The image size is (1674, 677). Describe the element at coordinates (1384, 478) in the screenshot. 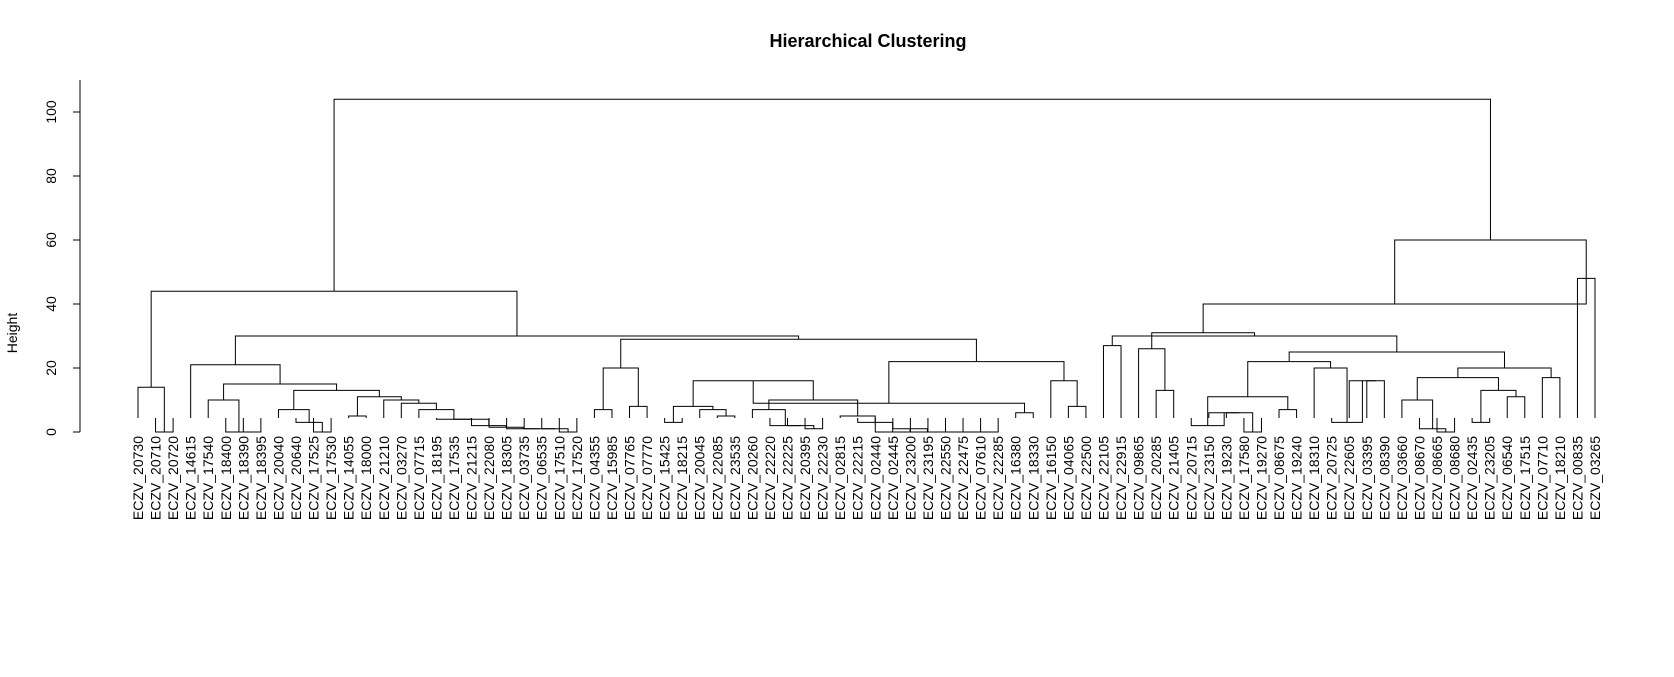

I see `leaf-label: ECZV_08390` at that location.